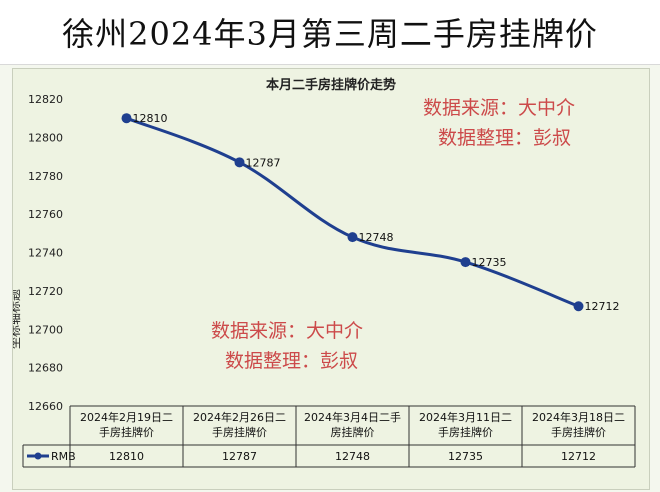 Image resolution: width=660 pixels, height=492 pixels. Describe the element at coordinates (45, 291) in the screenshot. I see `y-tick-label: 12720` at that location.